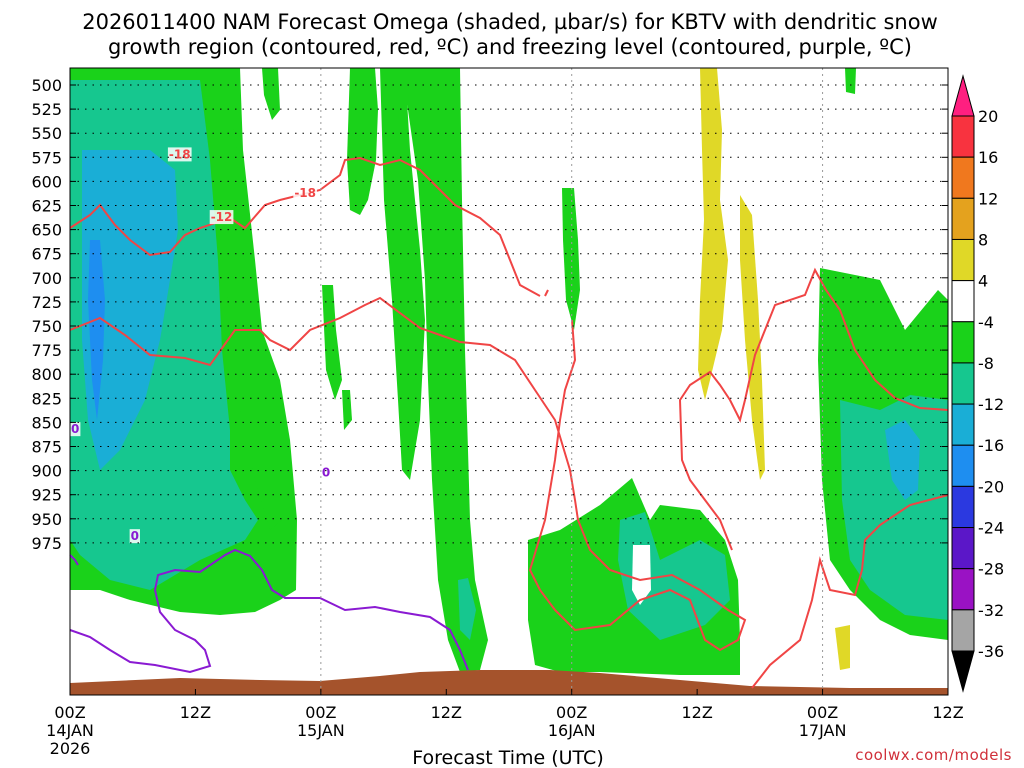 This screenshot has height=768, width=1024. What do you see at coordinates (546, 293) in the screenshot?
I see `red-contour-top-right` at bounding box center [546, 293].